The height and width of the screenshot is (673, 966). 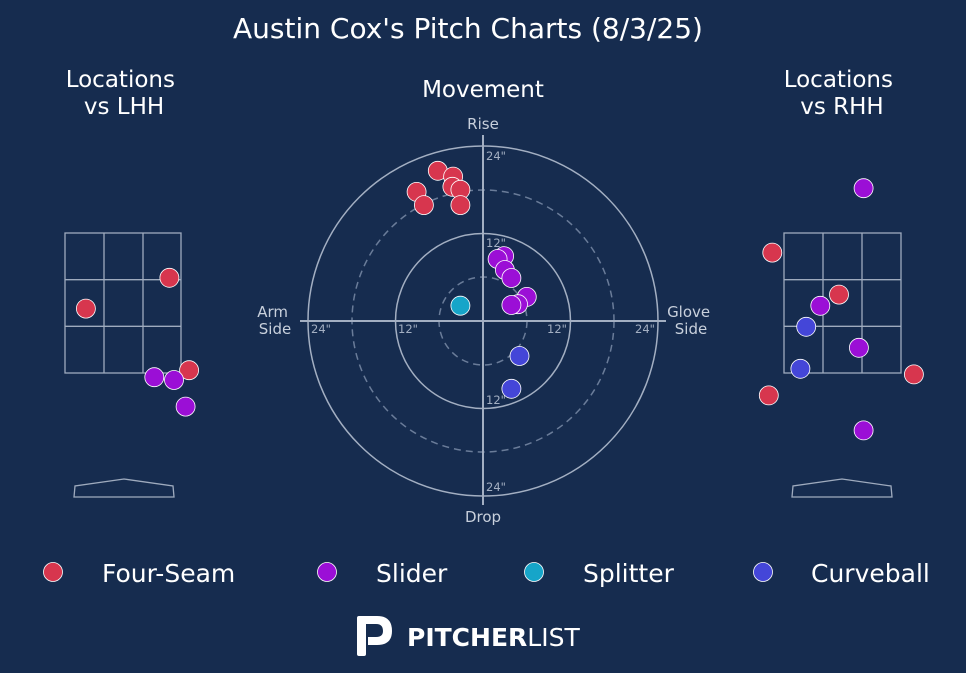 What do you see at coordinates (763, 572) in the screenshot?
I see `legend-marker-curveball` at bounding box center [763, 572].